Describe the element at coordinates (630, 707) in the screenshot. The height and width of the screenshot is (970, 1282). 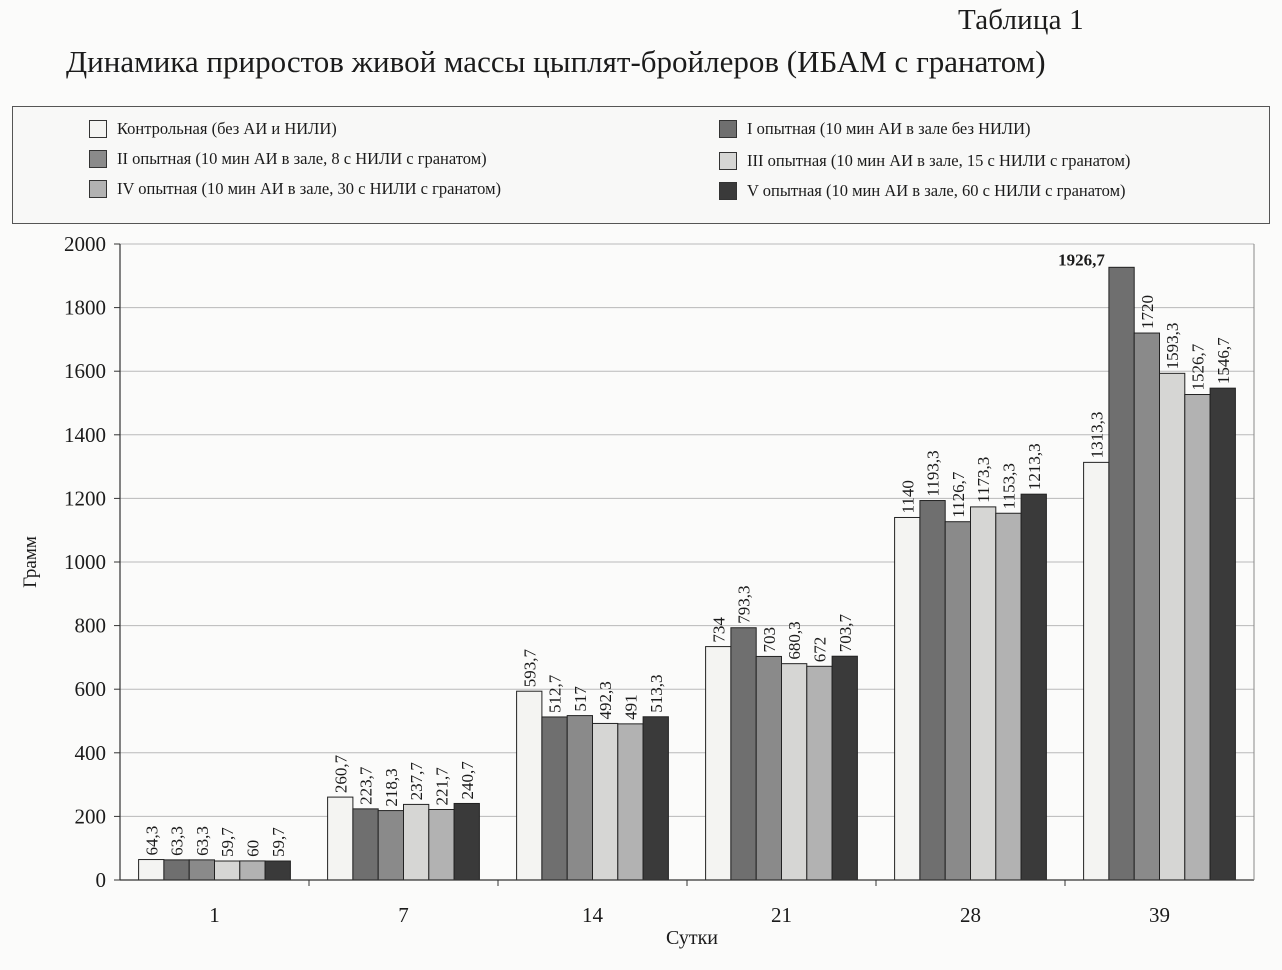
I see `data-label: 491` at that location.